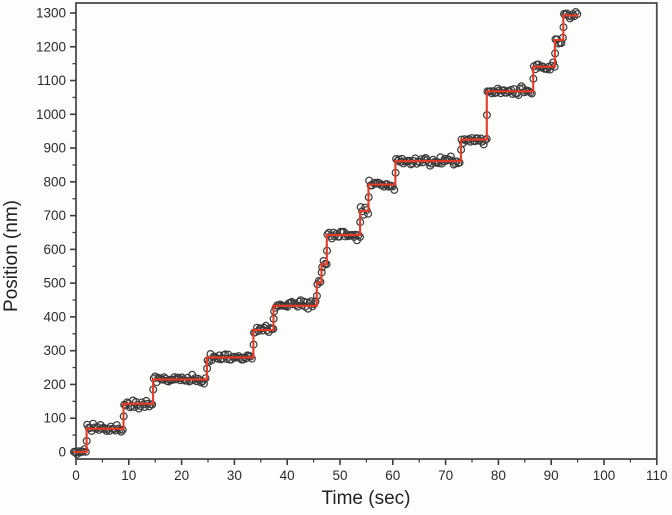  I want to click on y-tick-label: 1000, so click(51, 114).